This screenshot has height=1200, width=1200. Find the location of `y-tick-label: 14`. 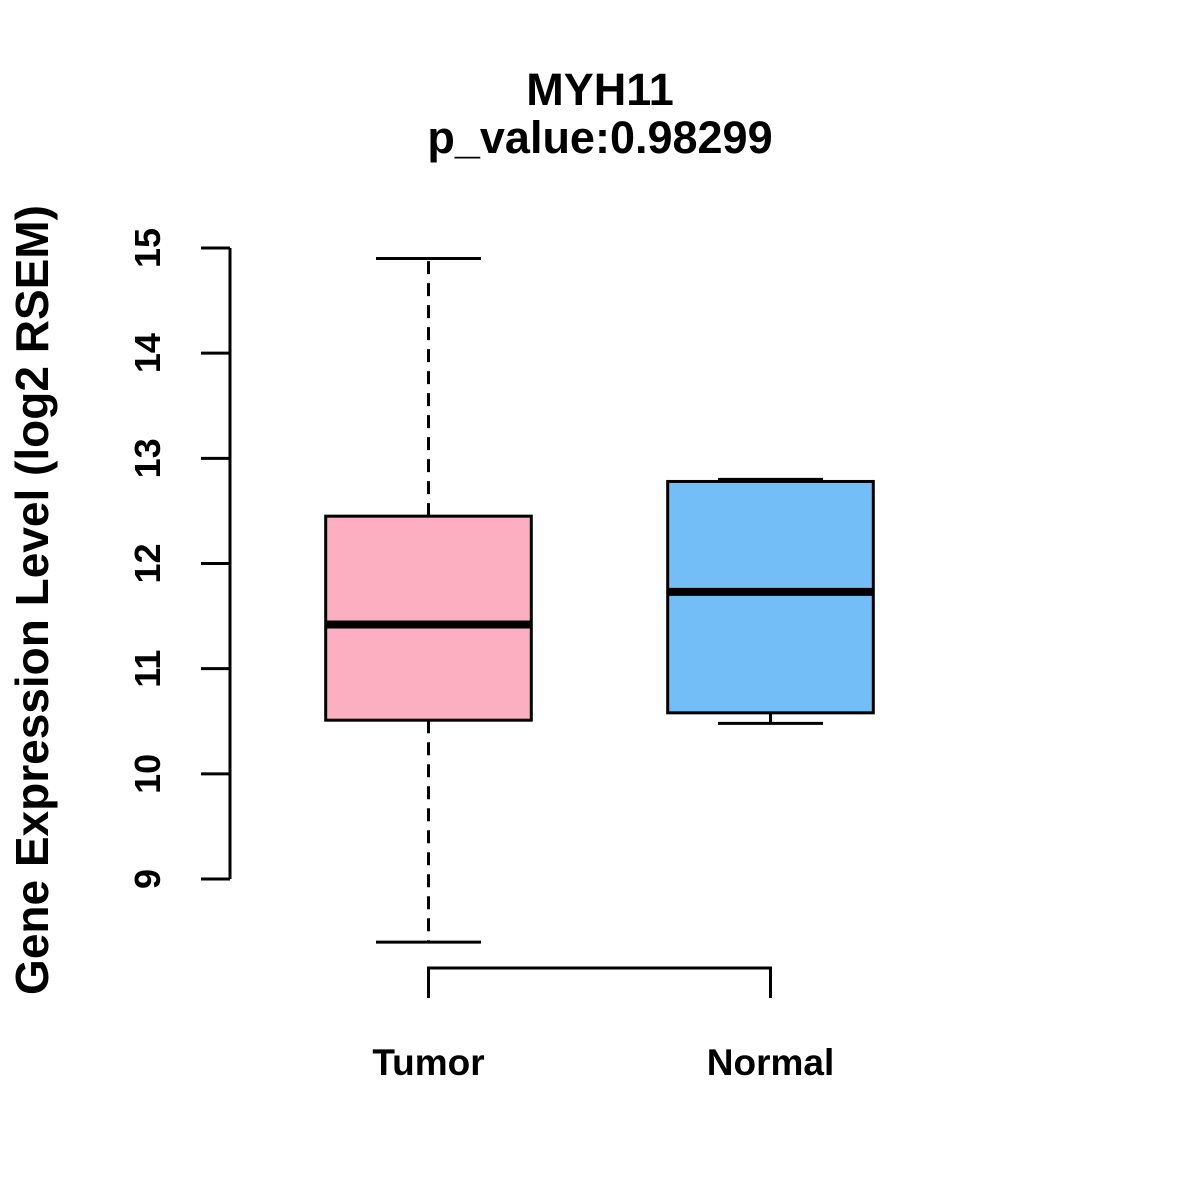

y-tick-label: 14 is located at coordinates (147, 353).